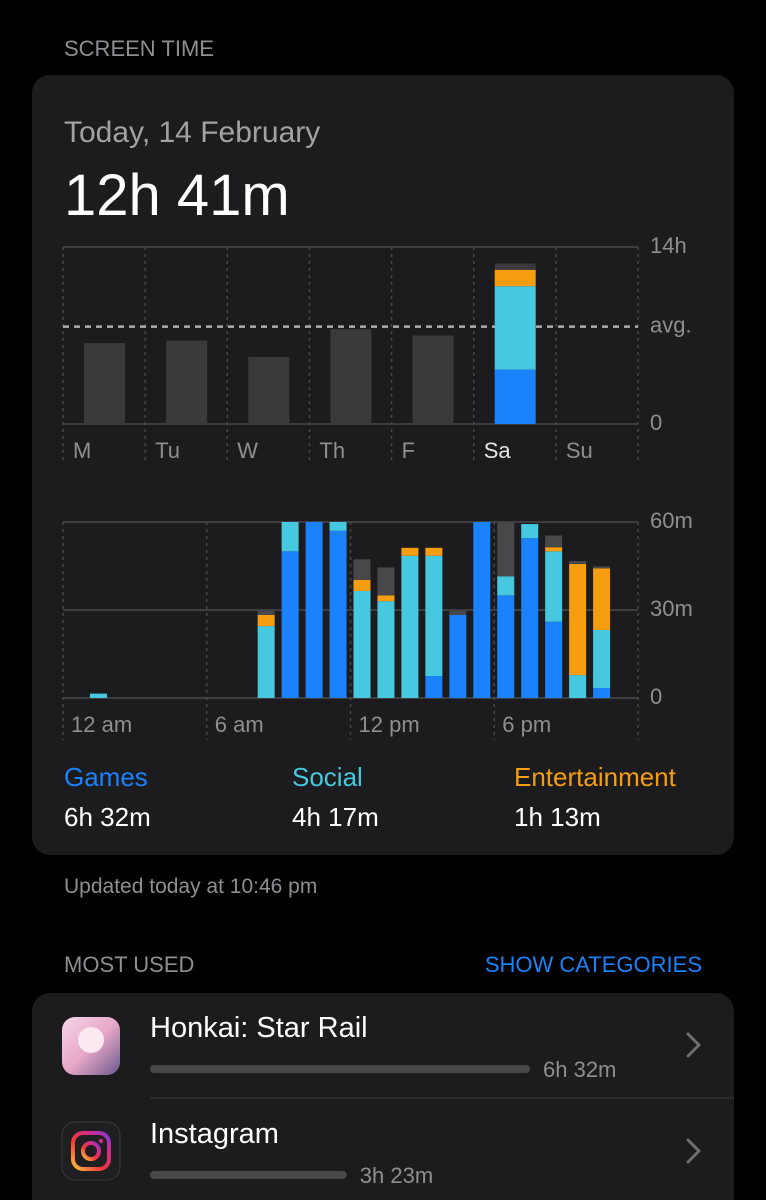 This screenshot has height=1200, width=766. What do you see at coordinates (526, 724) in the screenshot?
I see `x-tick-label: 6 pm` at bounding box center [526, 724].